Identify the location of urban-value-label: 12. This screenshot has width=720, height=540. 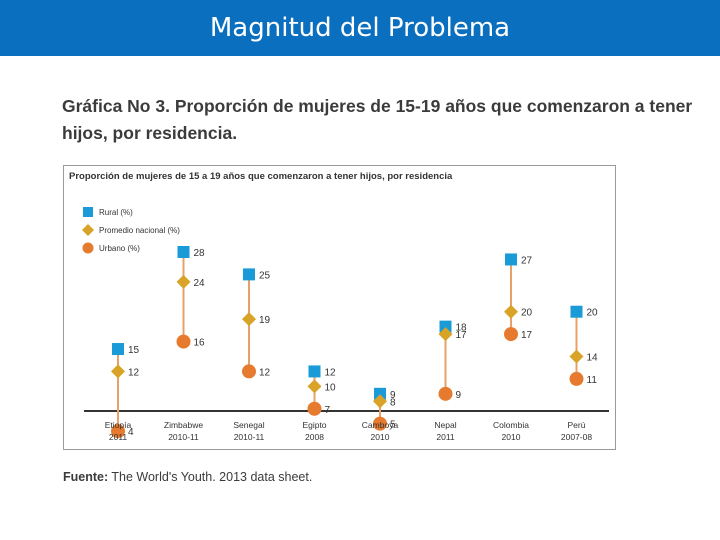
(265, 372).